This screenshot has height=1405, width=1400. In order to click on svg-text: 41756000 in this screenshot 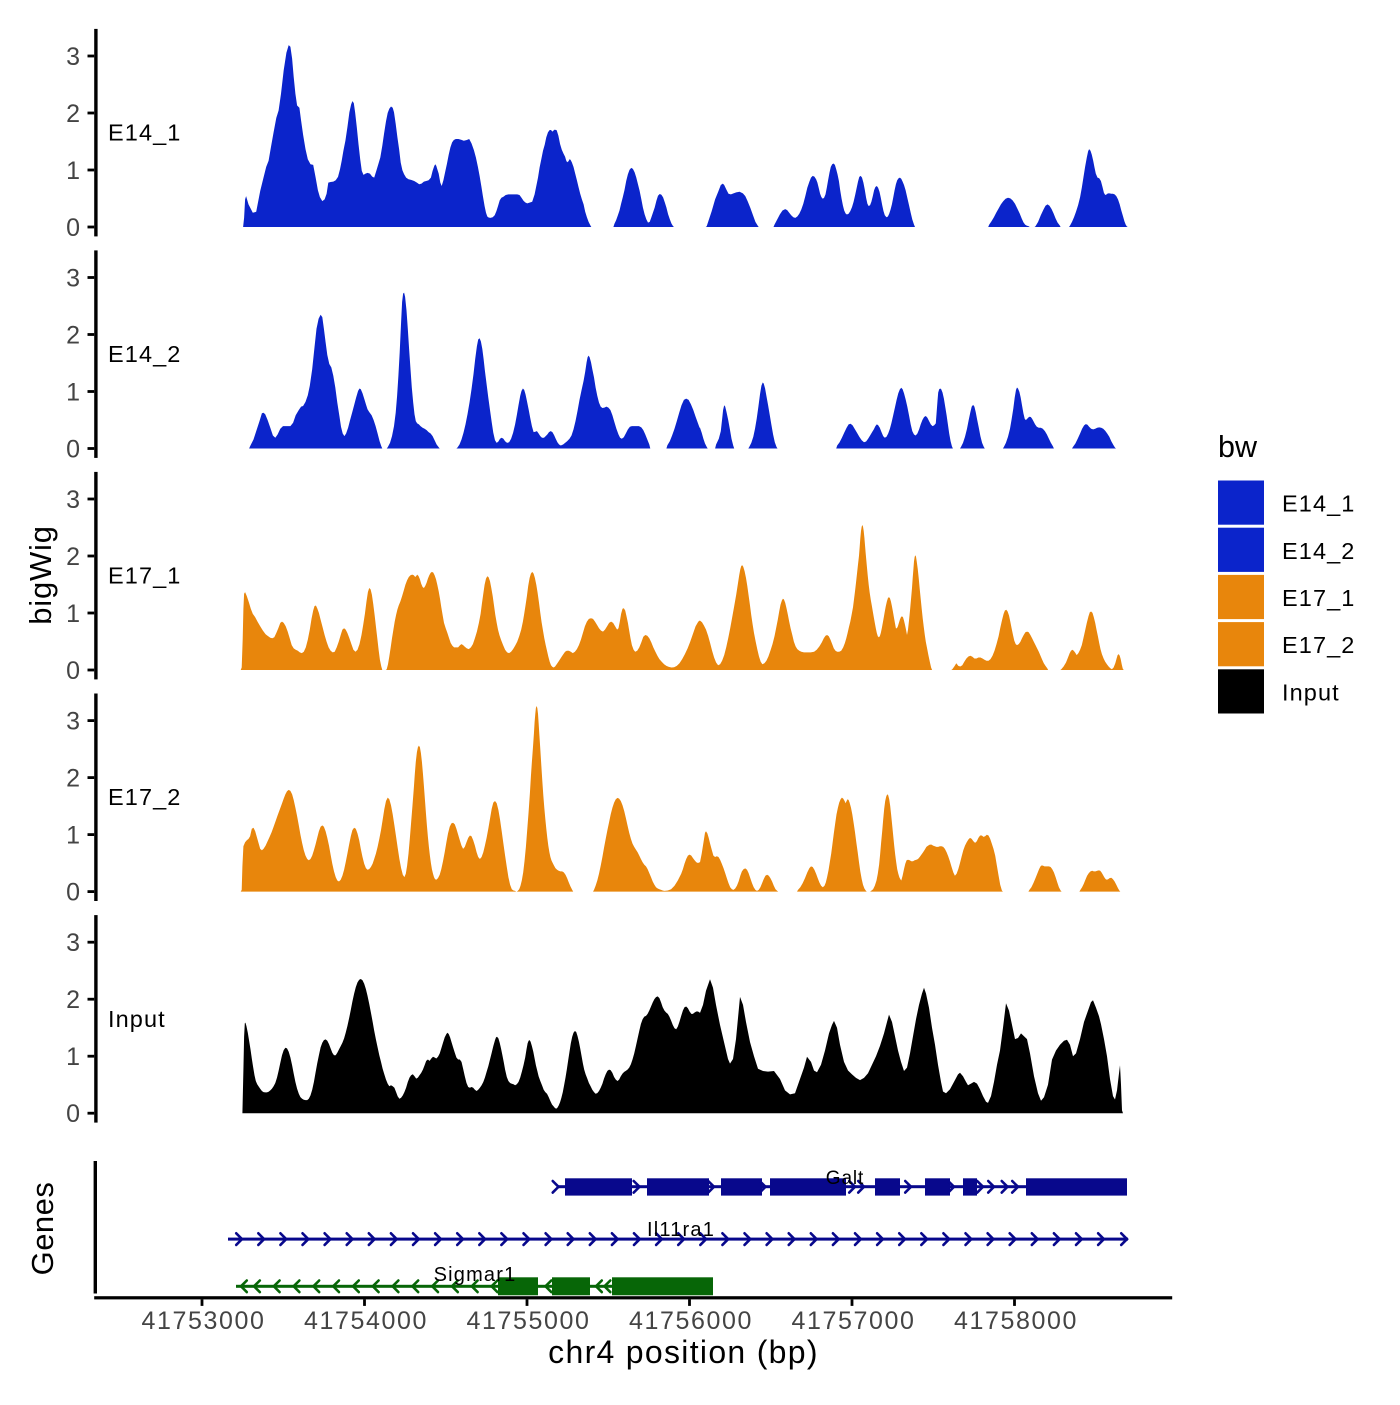, I will do `click(691, 1321)`.